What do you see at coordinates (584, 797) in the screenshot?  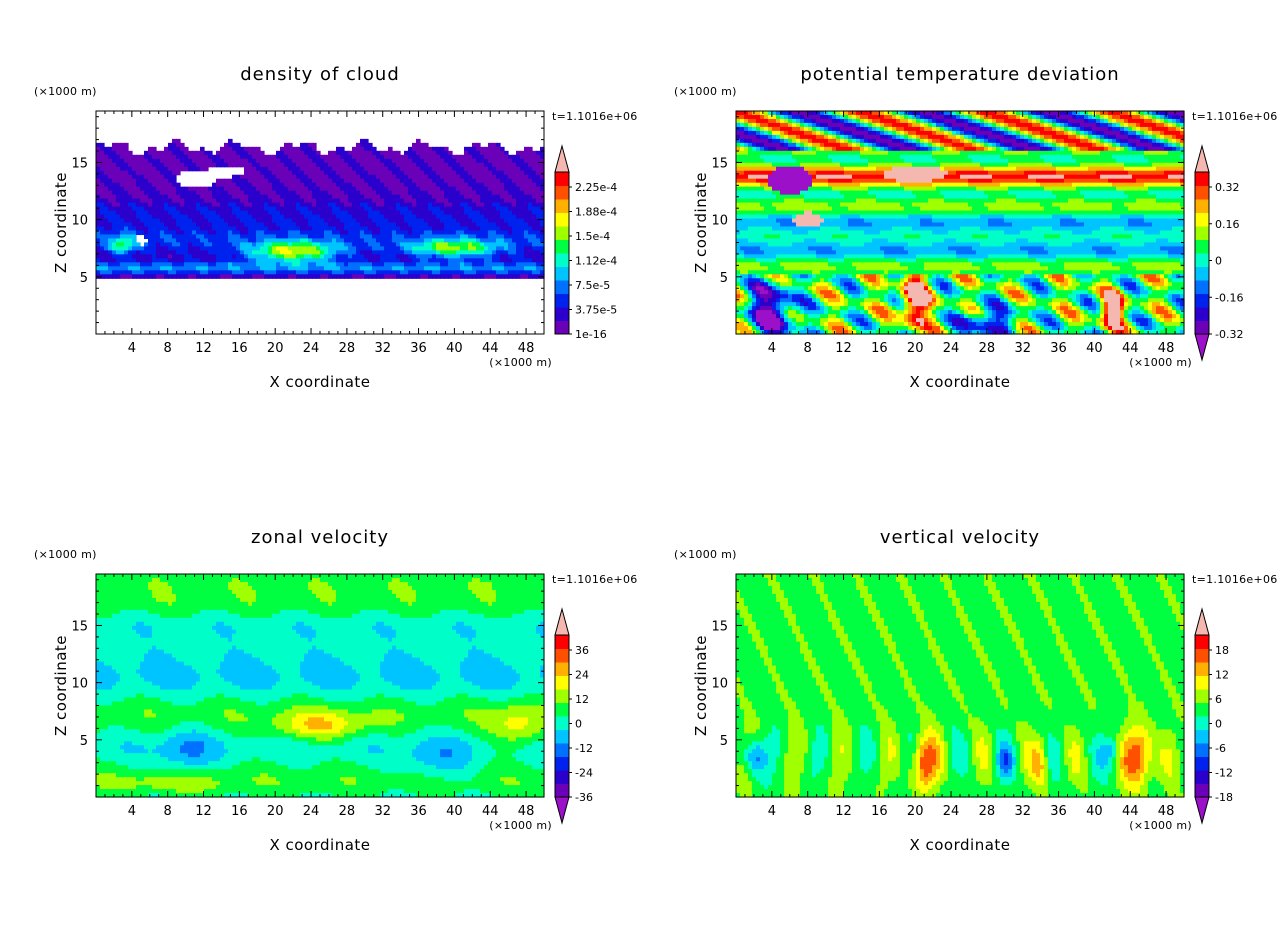 I see `colorbar-label: -36` at bounding box center [584, 797].